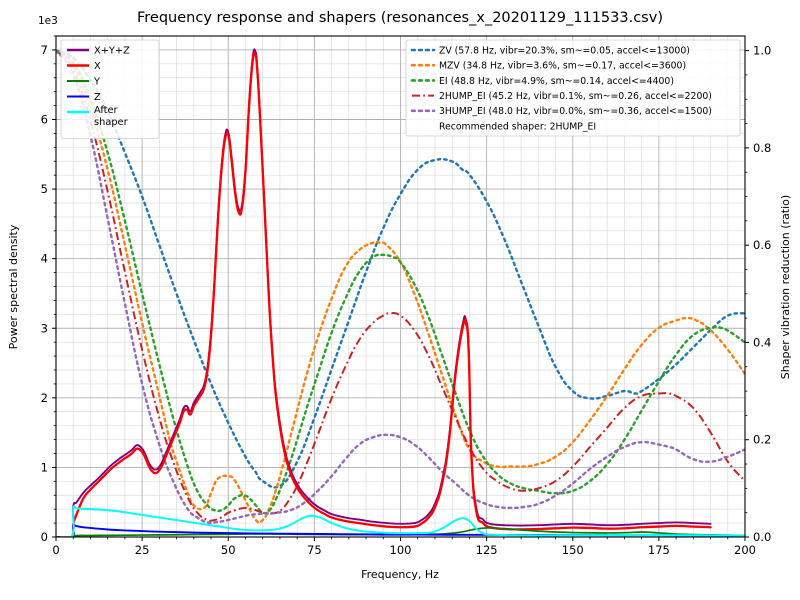 This screenshot has height=600, width=800. I want to click on x-tick-label: 200, so click(745, 550).